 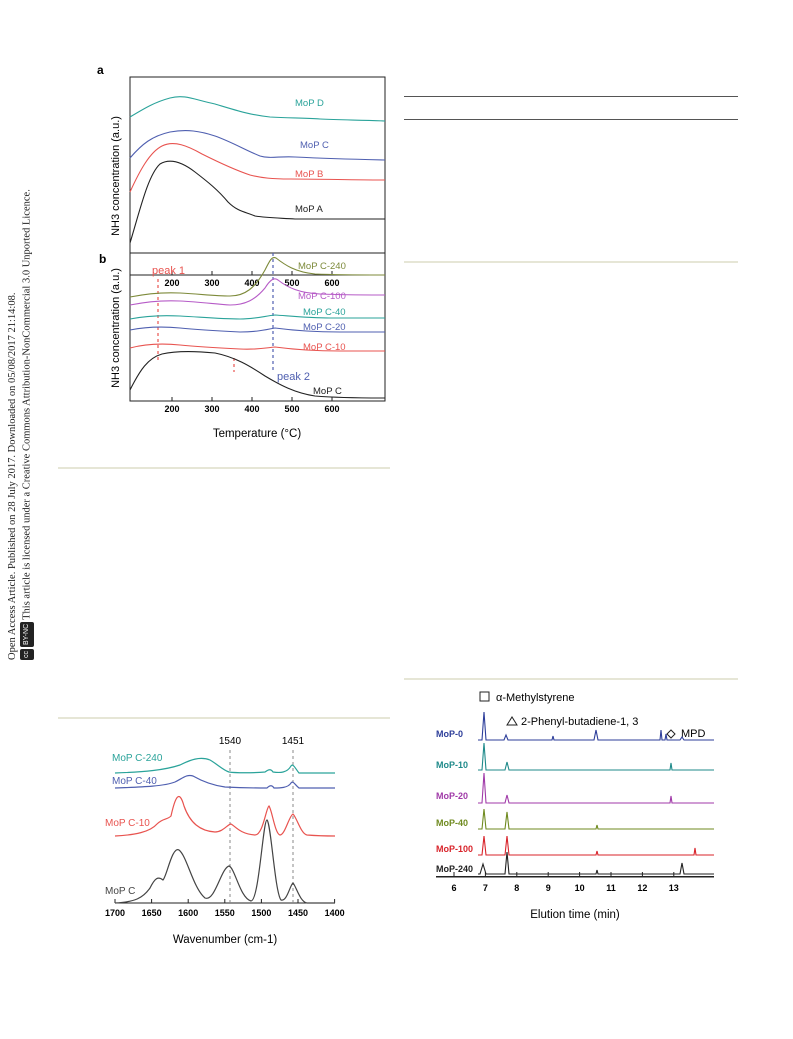 What do you see at coordinates (100, 70) in the screenshot?
I see `panel-a-label: a` at bounding box center [100, 70].